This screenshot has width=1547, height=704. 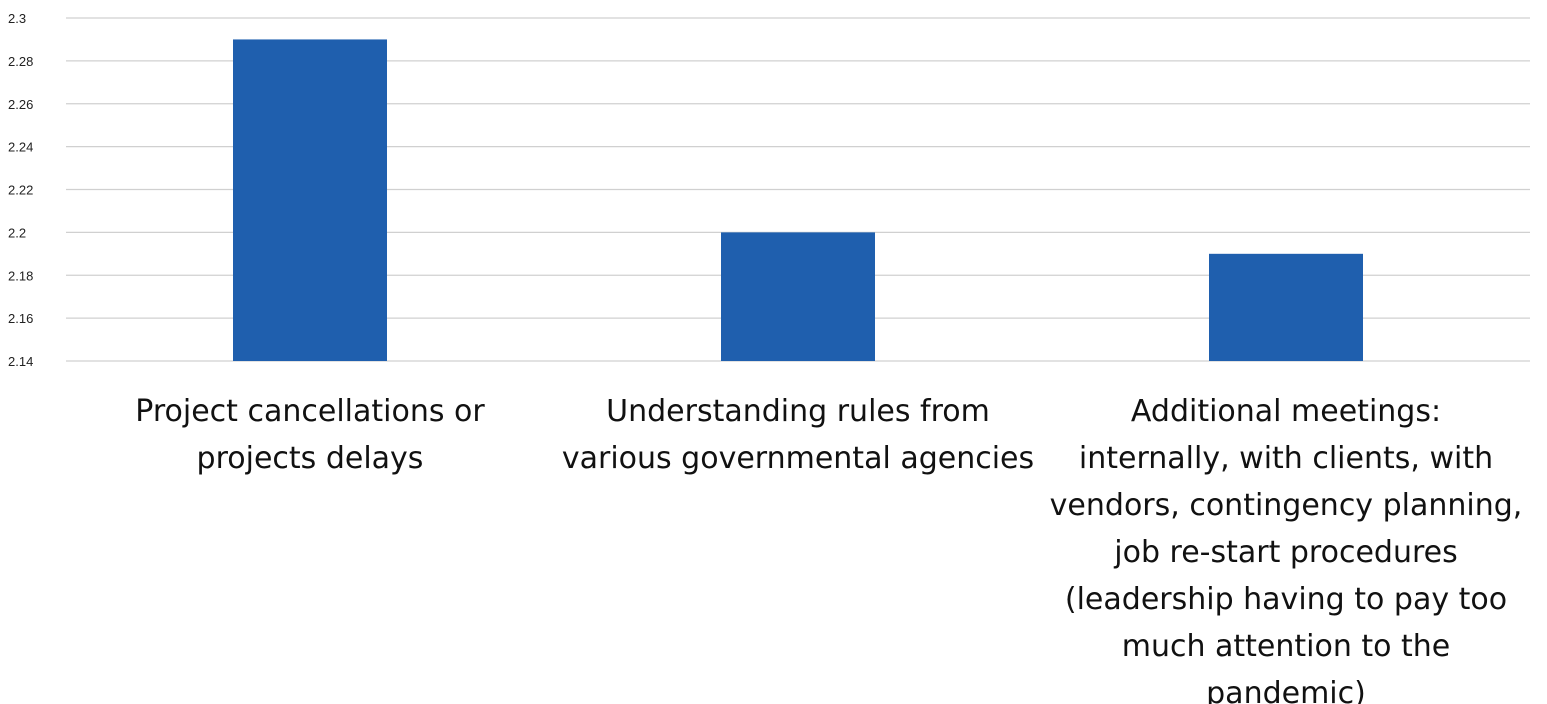 I want to click on category-label: internally, with clients, with, so click(x=1286, y=458).